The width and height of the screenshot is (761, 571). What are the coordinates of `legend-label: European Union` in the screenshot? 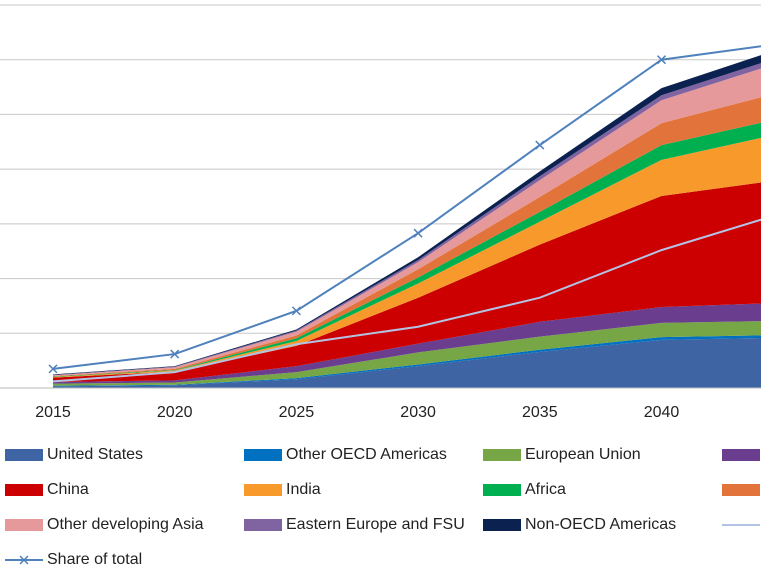 It's located at (583, 454).